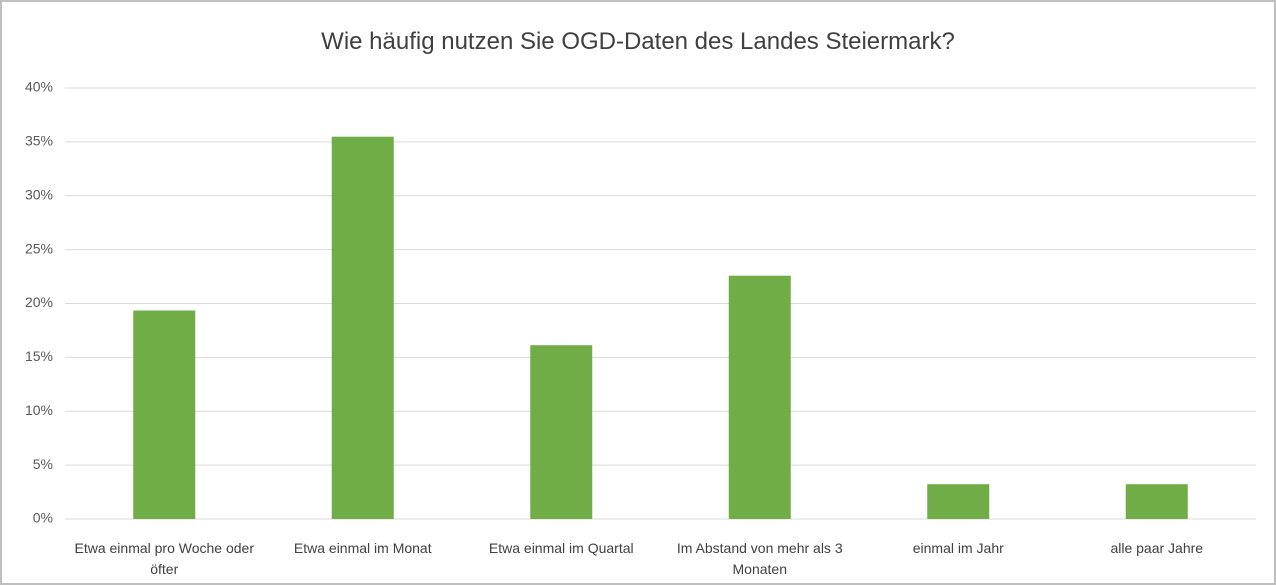 The image size is (1276, 585). Describe the element at coordinates (39, 87) in the screenshot. I see `y-tick-label: 40%` at that location.